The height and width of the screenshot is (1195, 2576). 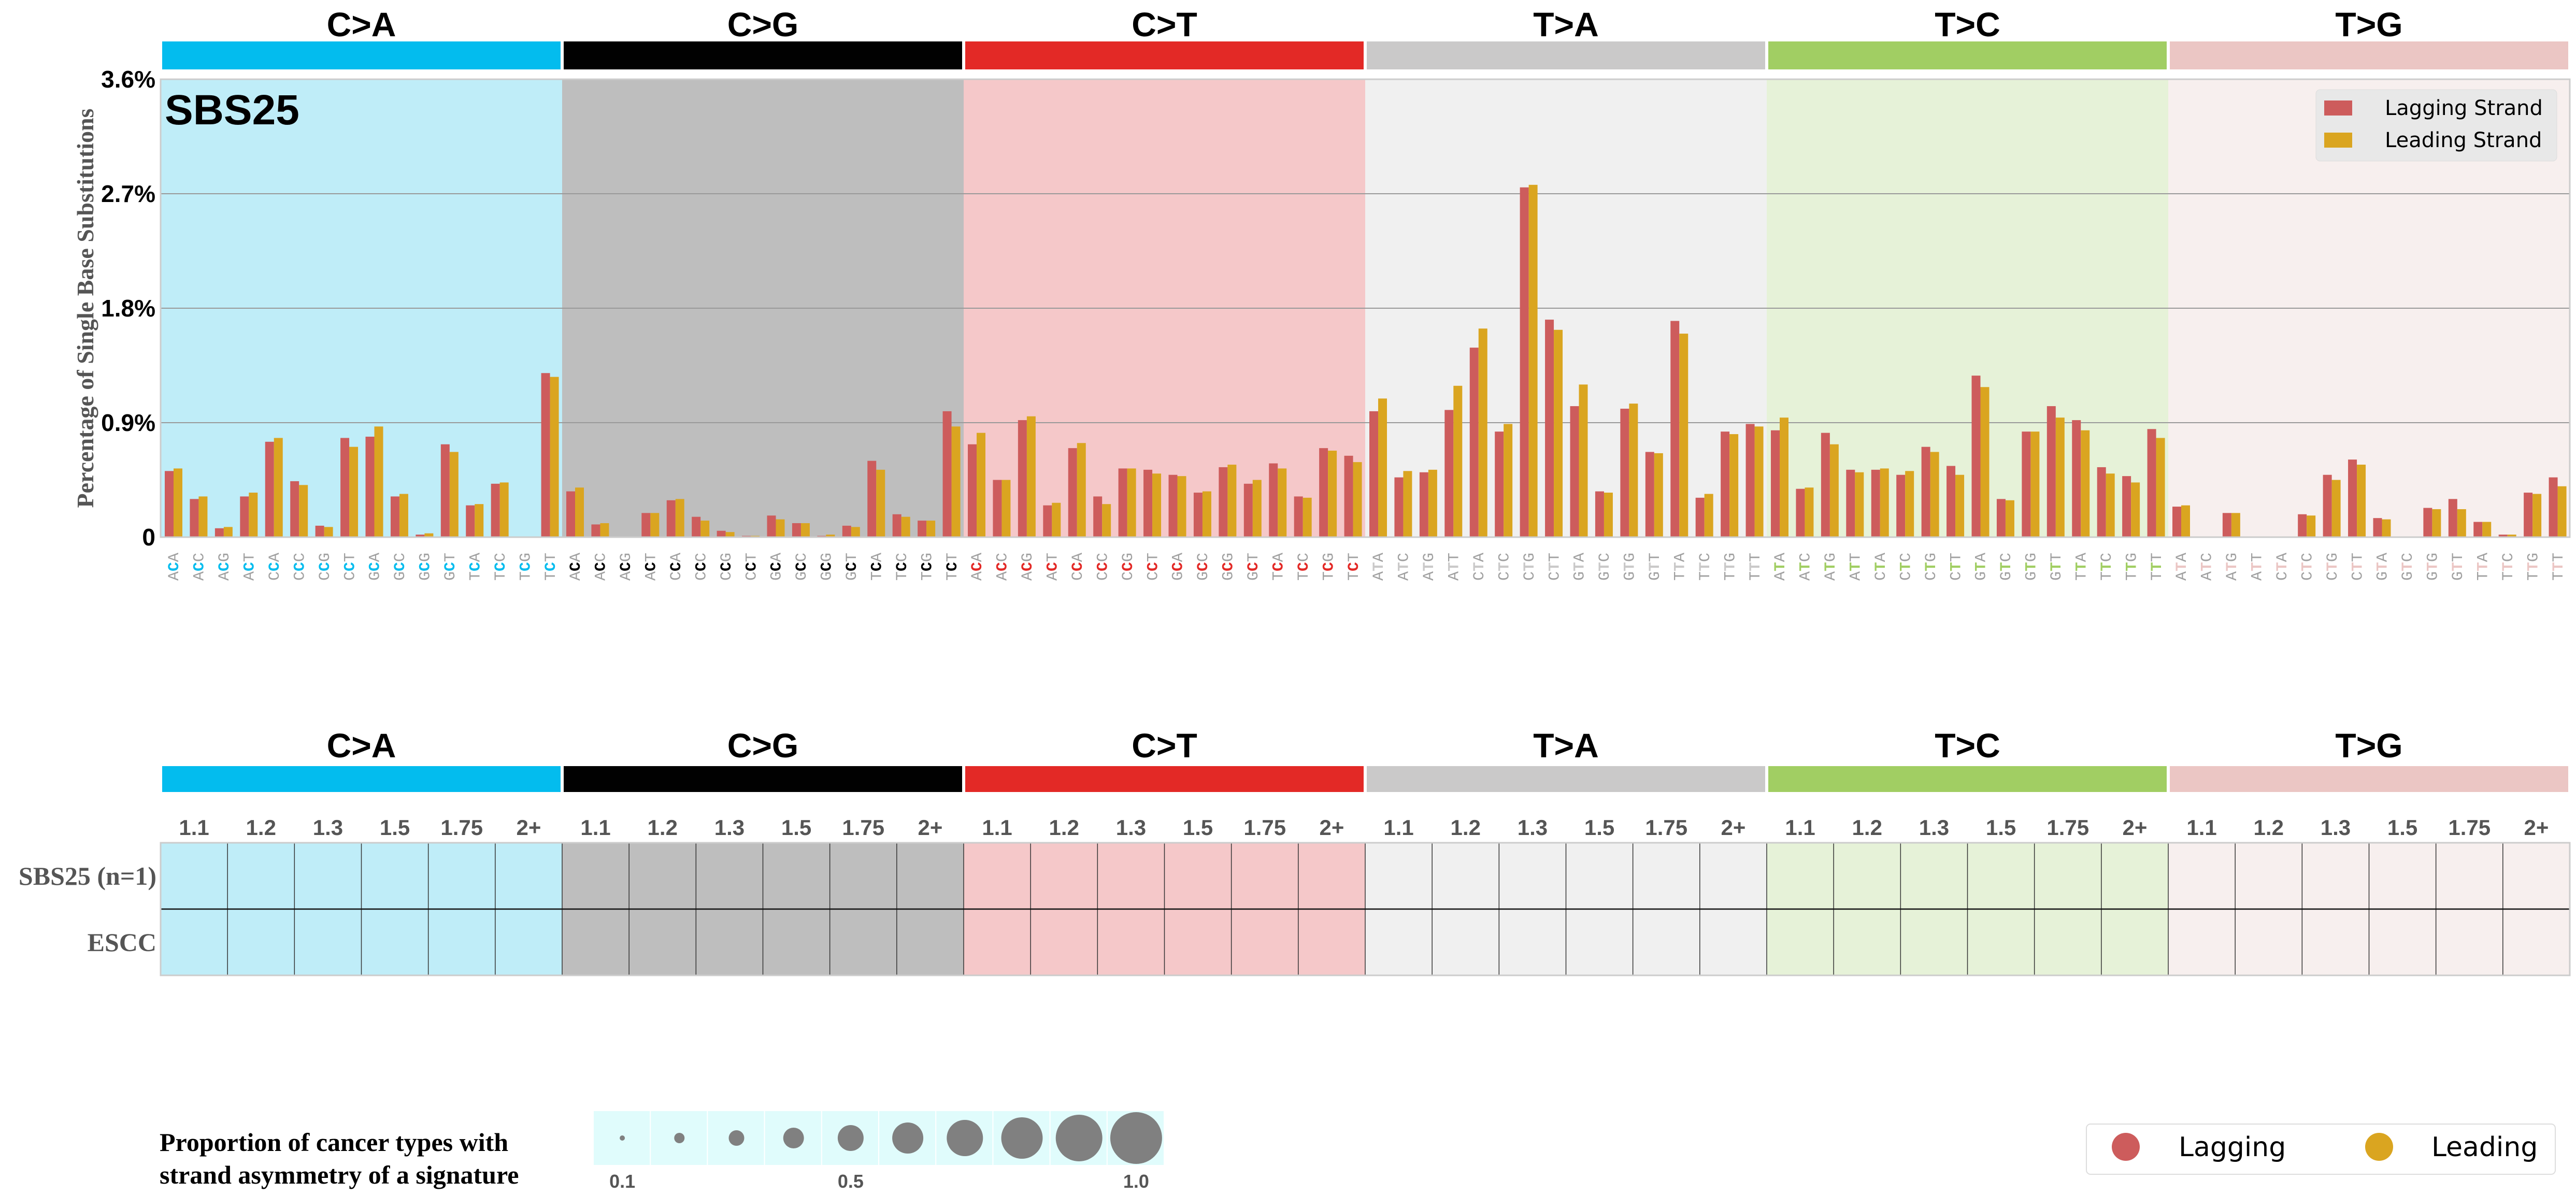 What do you see at coordinates (908, 1138) in the screenshot?
I see `bubble-0.6` at bounding box center [908, 1138].